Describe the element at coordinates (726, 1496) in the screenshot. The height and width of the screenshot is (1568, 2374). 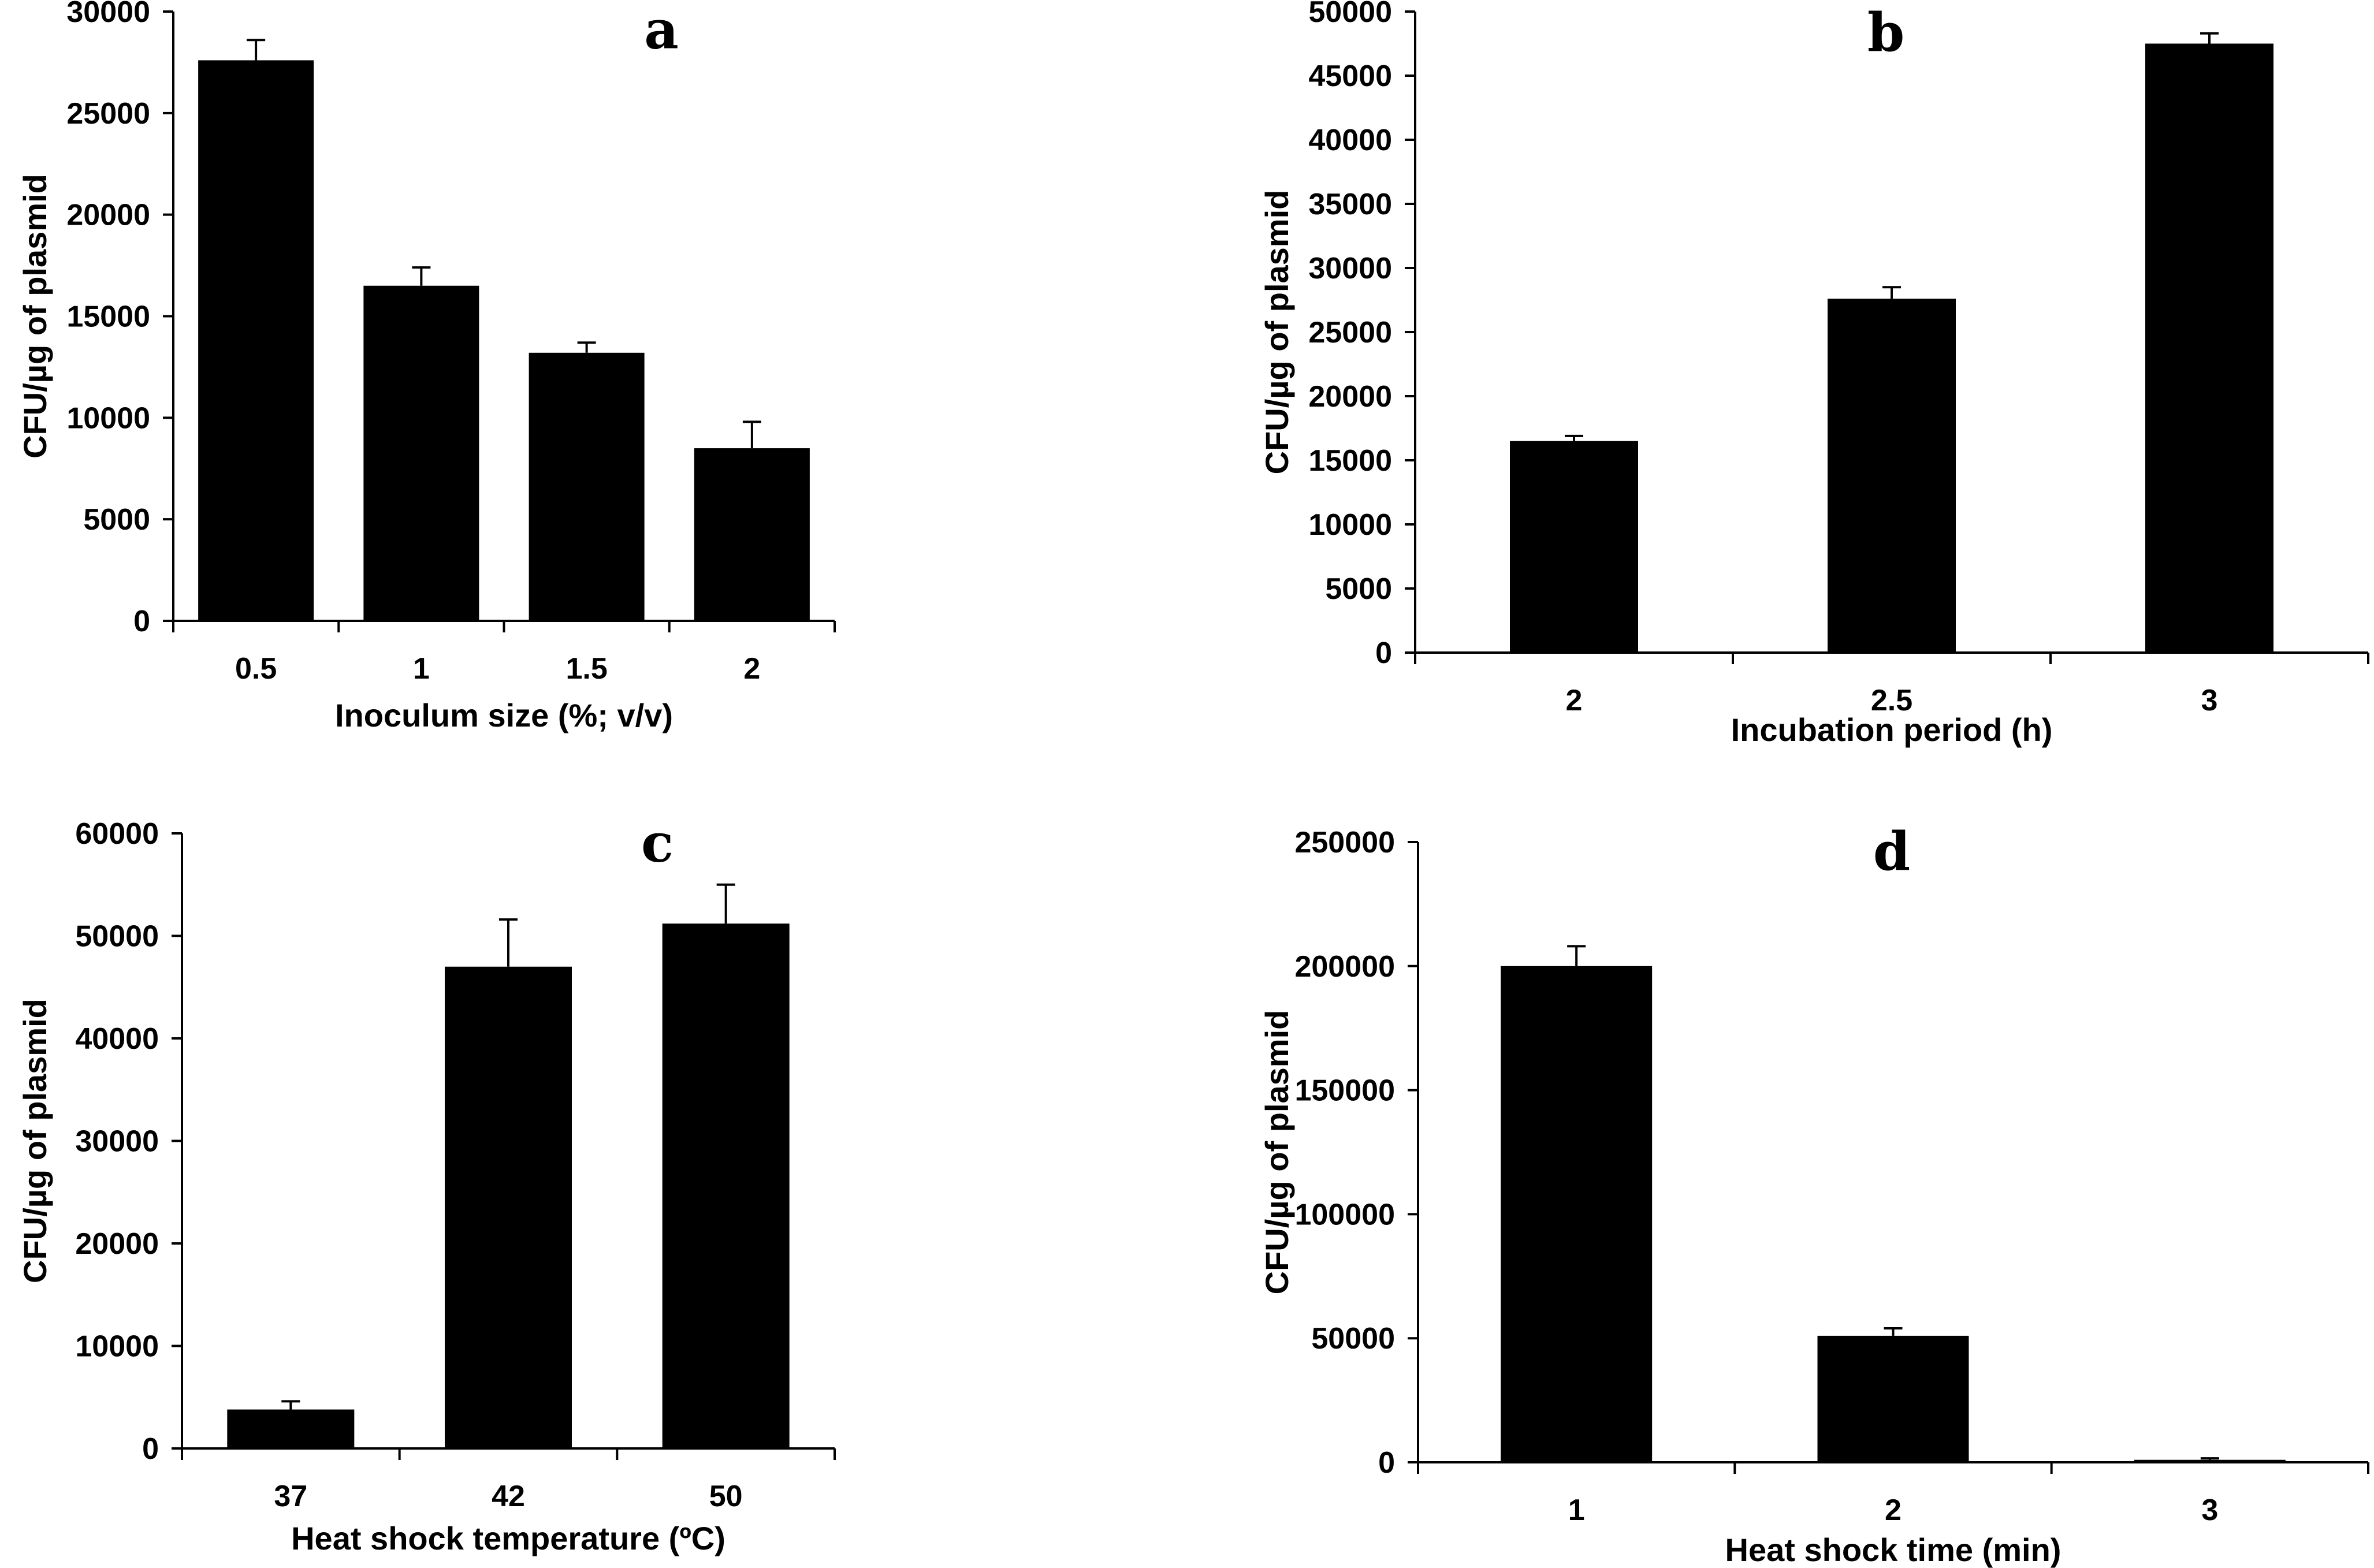
I see `x-tick-label: 50` at that location.